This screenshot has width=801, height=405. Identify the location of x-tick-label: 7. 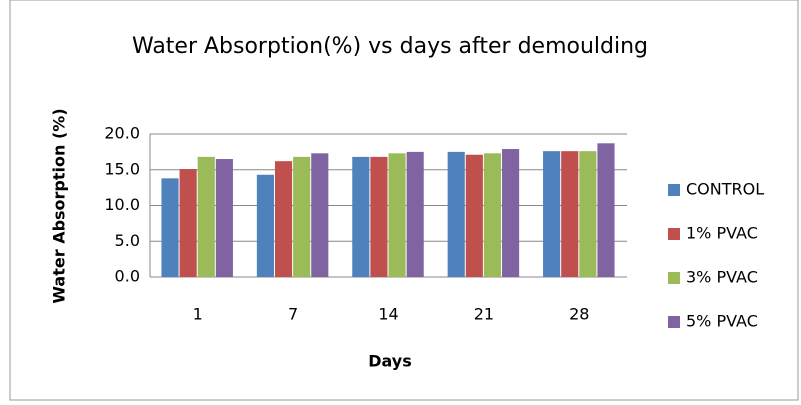
(293, 314).